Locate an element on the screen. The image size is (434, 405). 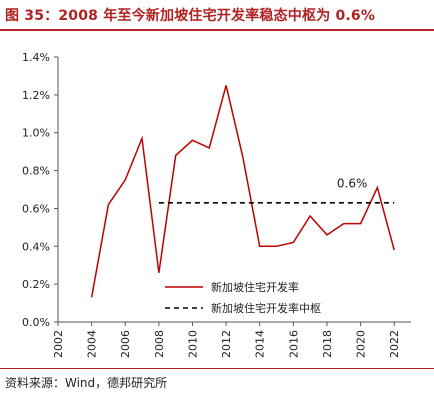
annotations: 0.6% is located at coordinates (352, 184).